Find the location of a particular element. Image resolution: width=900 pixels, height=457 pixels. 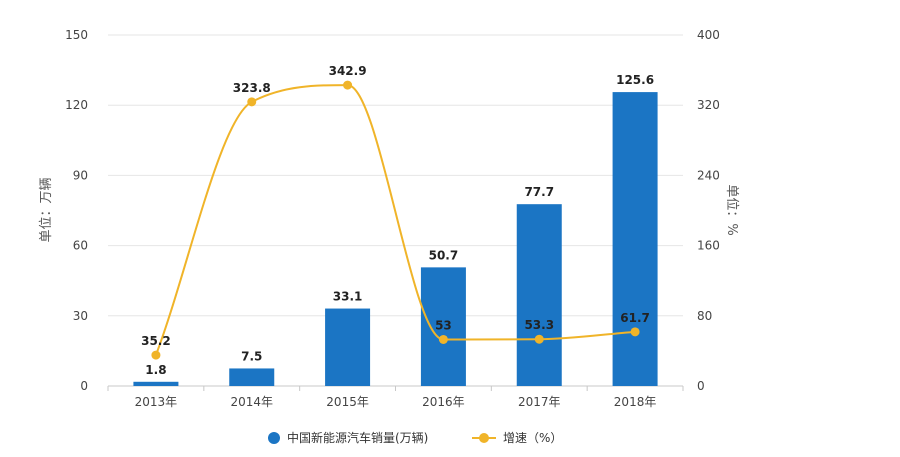

right-tick-label: 400 is located at coordinates (708, 35).